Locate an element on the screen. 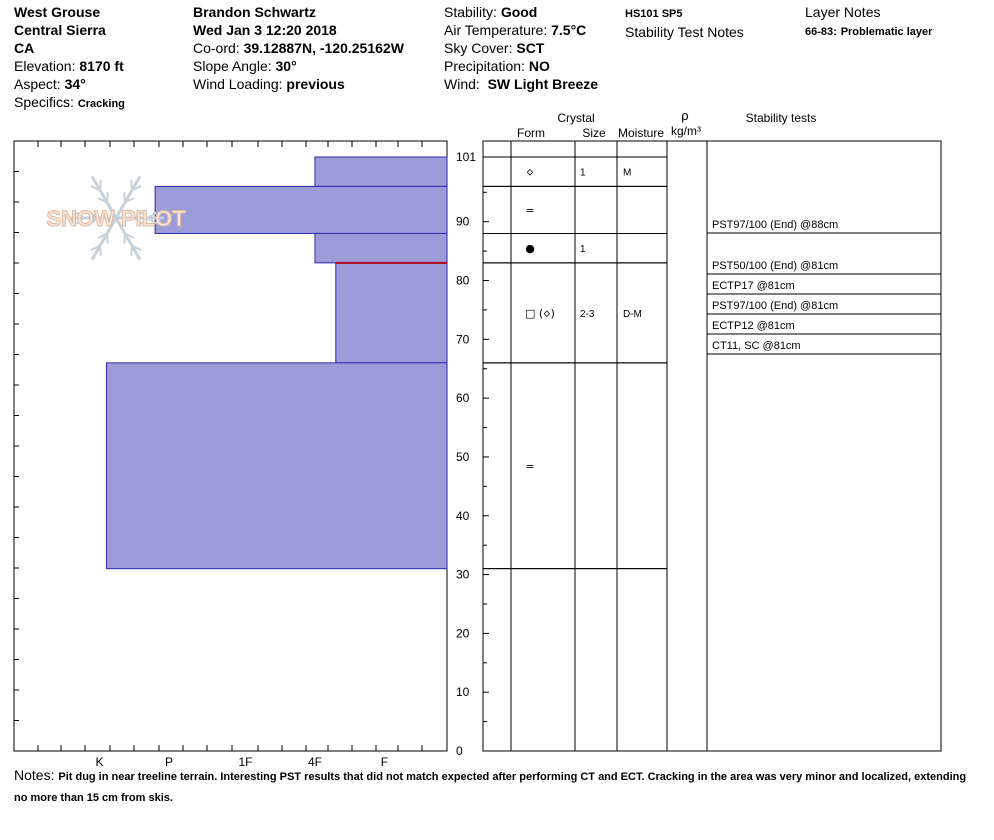  coord-label: Co-ord: is located at coordinates (216, 48).